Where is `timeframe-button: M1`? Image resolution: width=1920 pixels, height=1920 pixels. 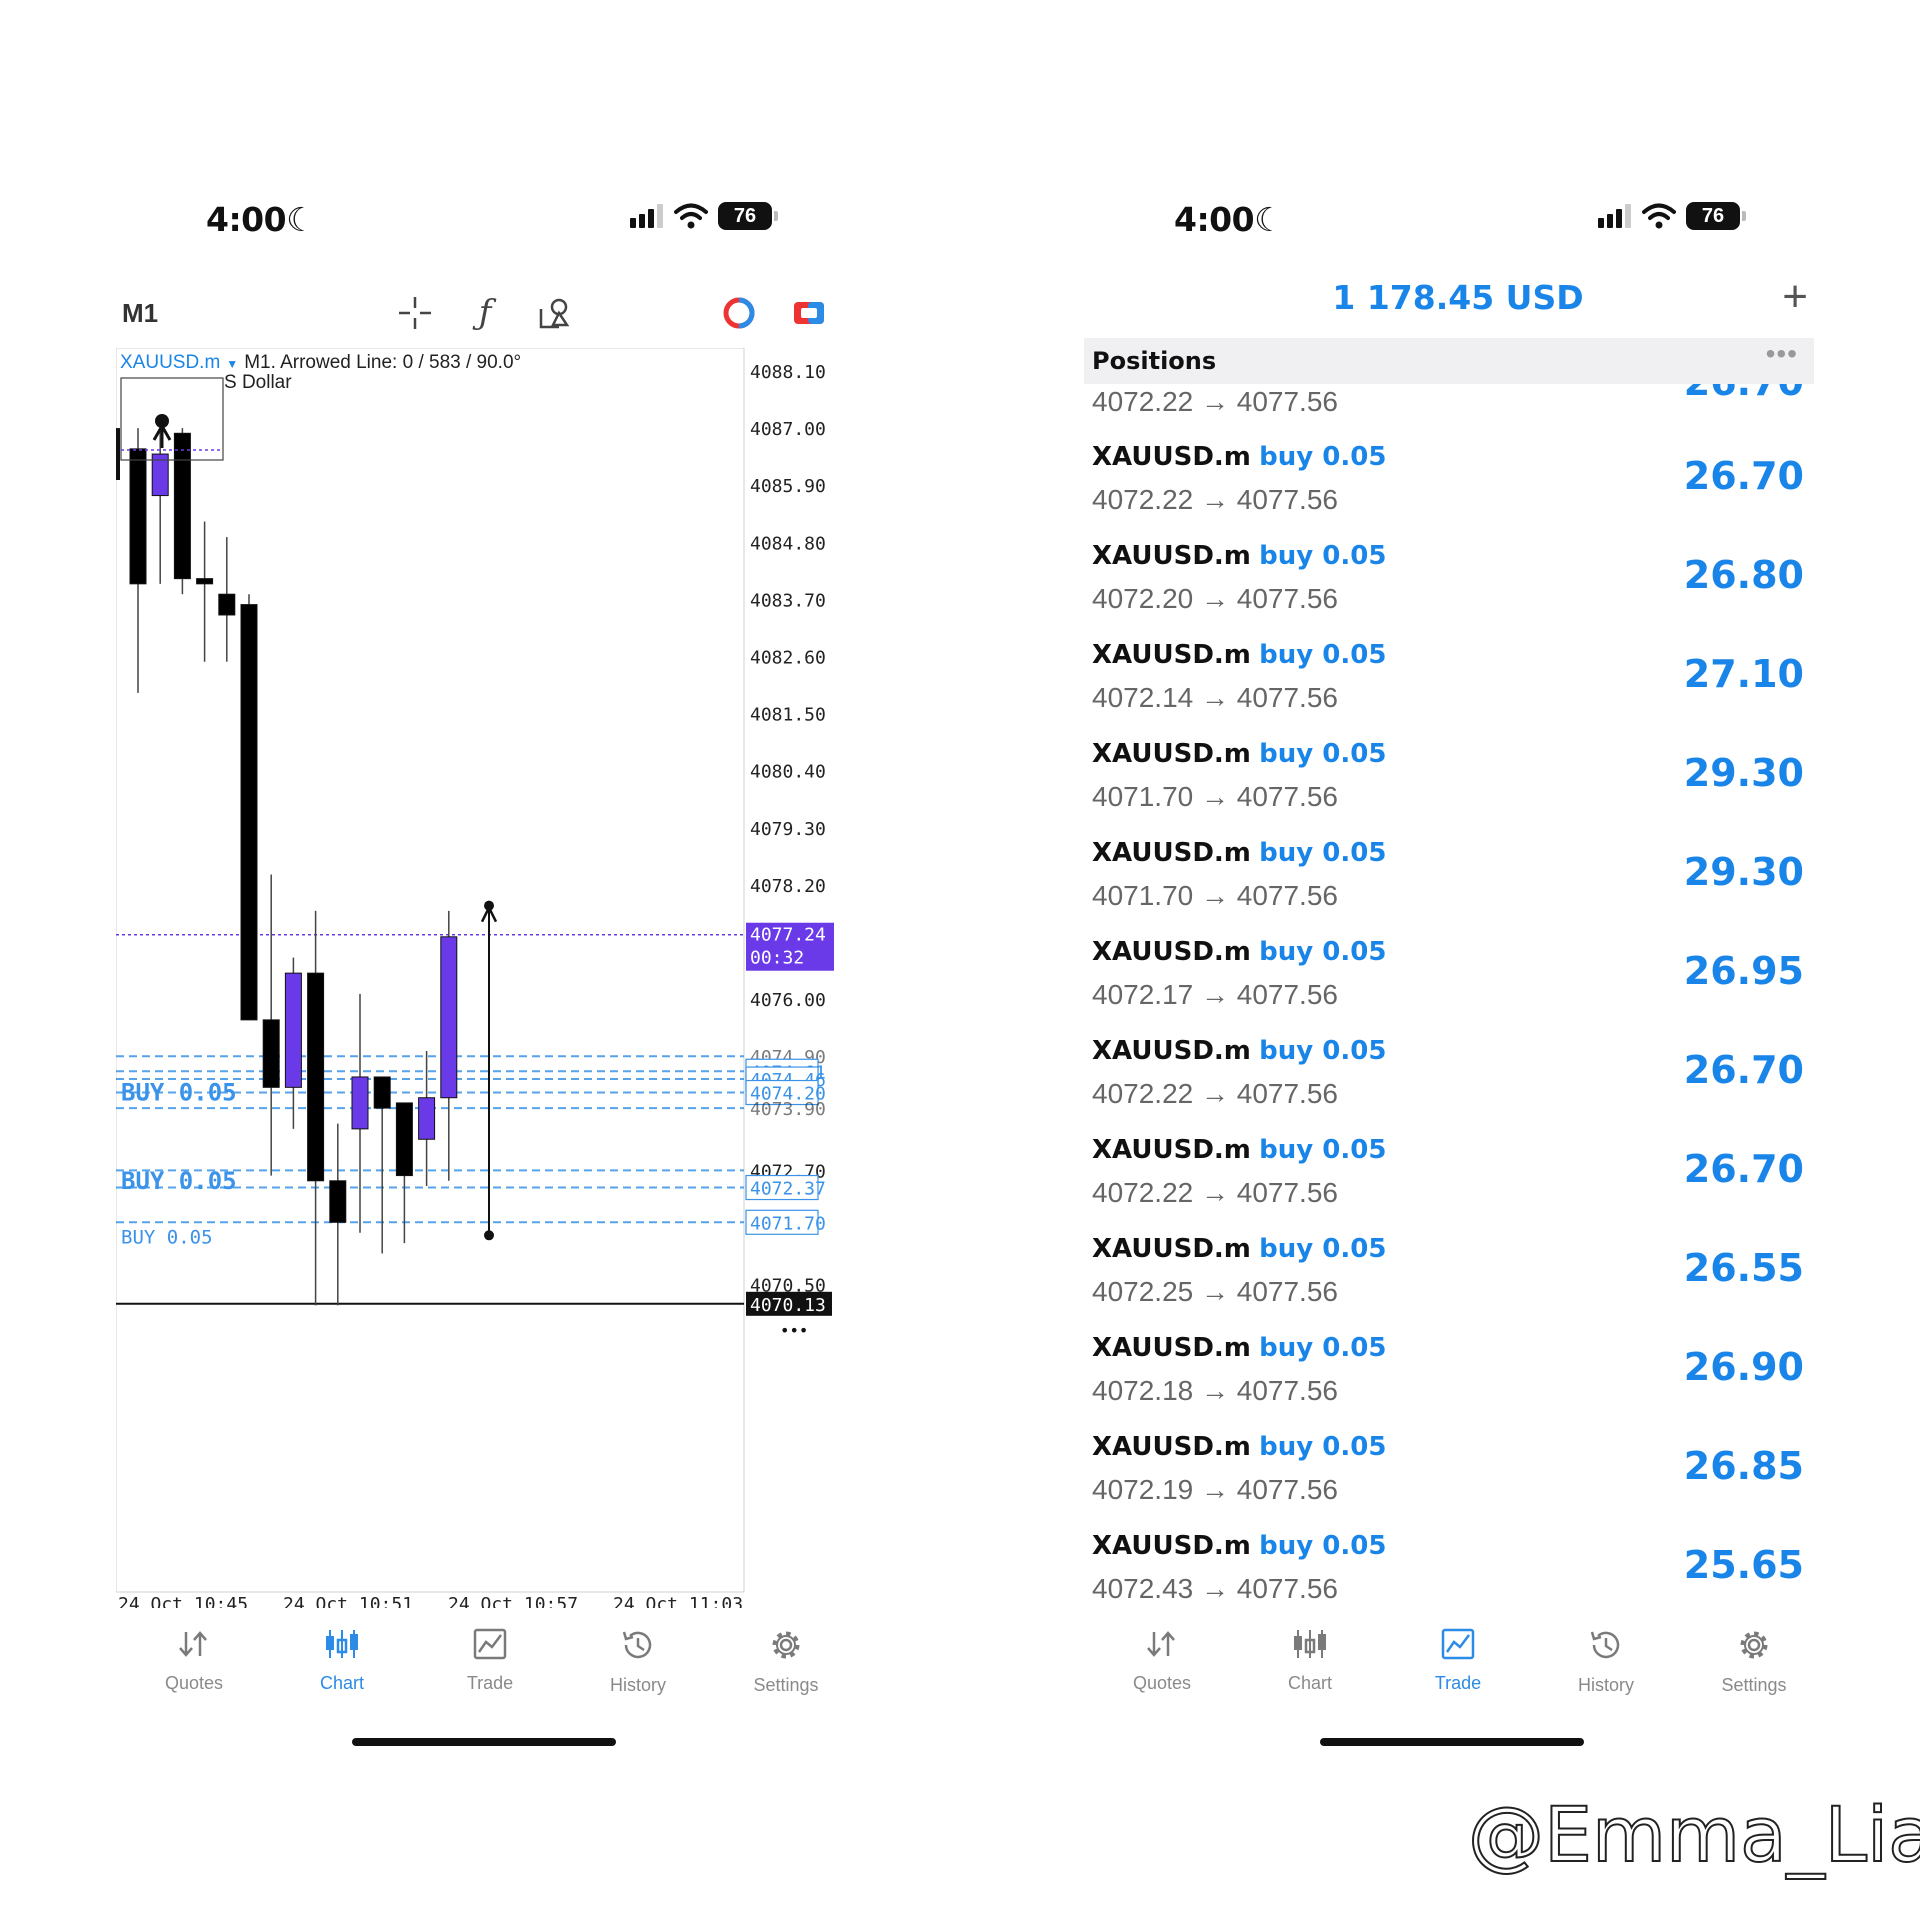 timeframe-button: M1 is located at coordinates (140, 312).